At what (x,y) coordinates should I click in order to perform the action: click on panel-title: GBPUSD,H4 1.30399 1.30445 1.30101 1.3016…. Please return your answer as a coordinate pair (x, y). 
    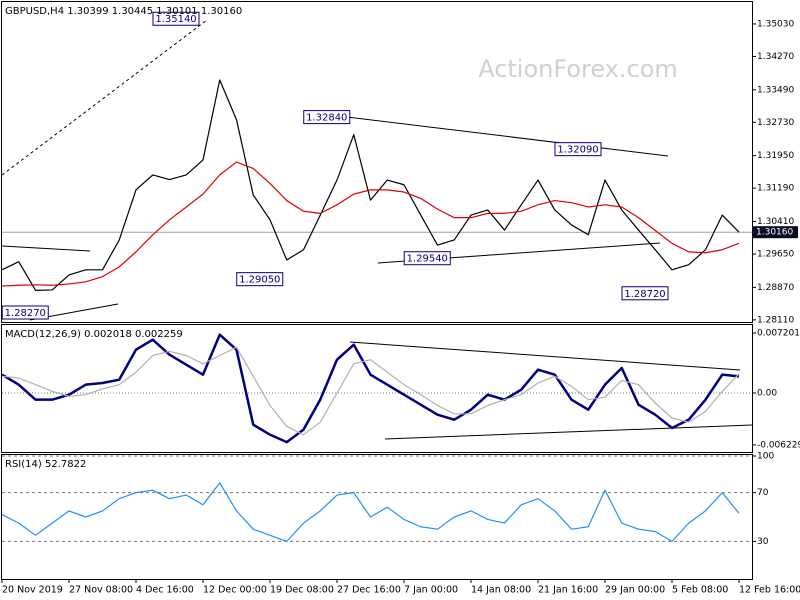
    Looking at the image, I should click on (123, 11).